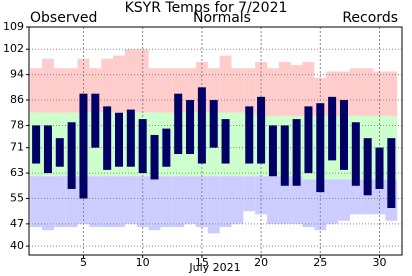 The height and width of the screenshot is (276, 412). What do you see at coordinates (17, 245) in the screenshot?
I see `y-tick-label: 40` at bounding box center [17, 245].